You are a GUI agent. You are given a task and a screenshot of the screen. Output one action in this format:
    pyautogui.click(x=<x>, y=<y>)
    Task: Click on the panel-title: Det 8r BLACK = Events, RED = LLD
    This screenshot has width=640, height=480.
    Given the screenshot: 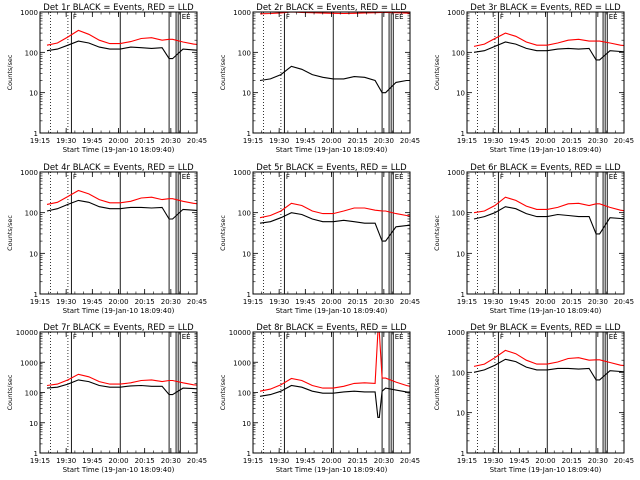 What is the action you would take?
    pyautogui.click(x=331, y=328)
    